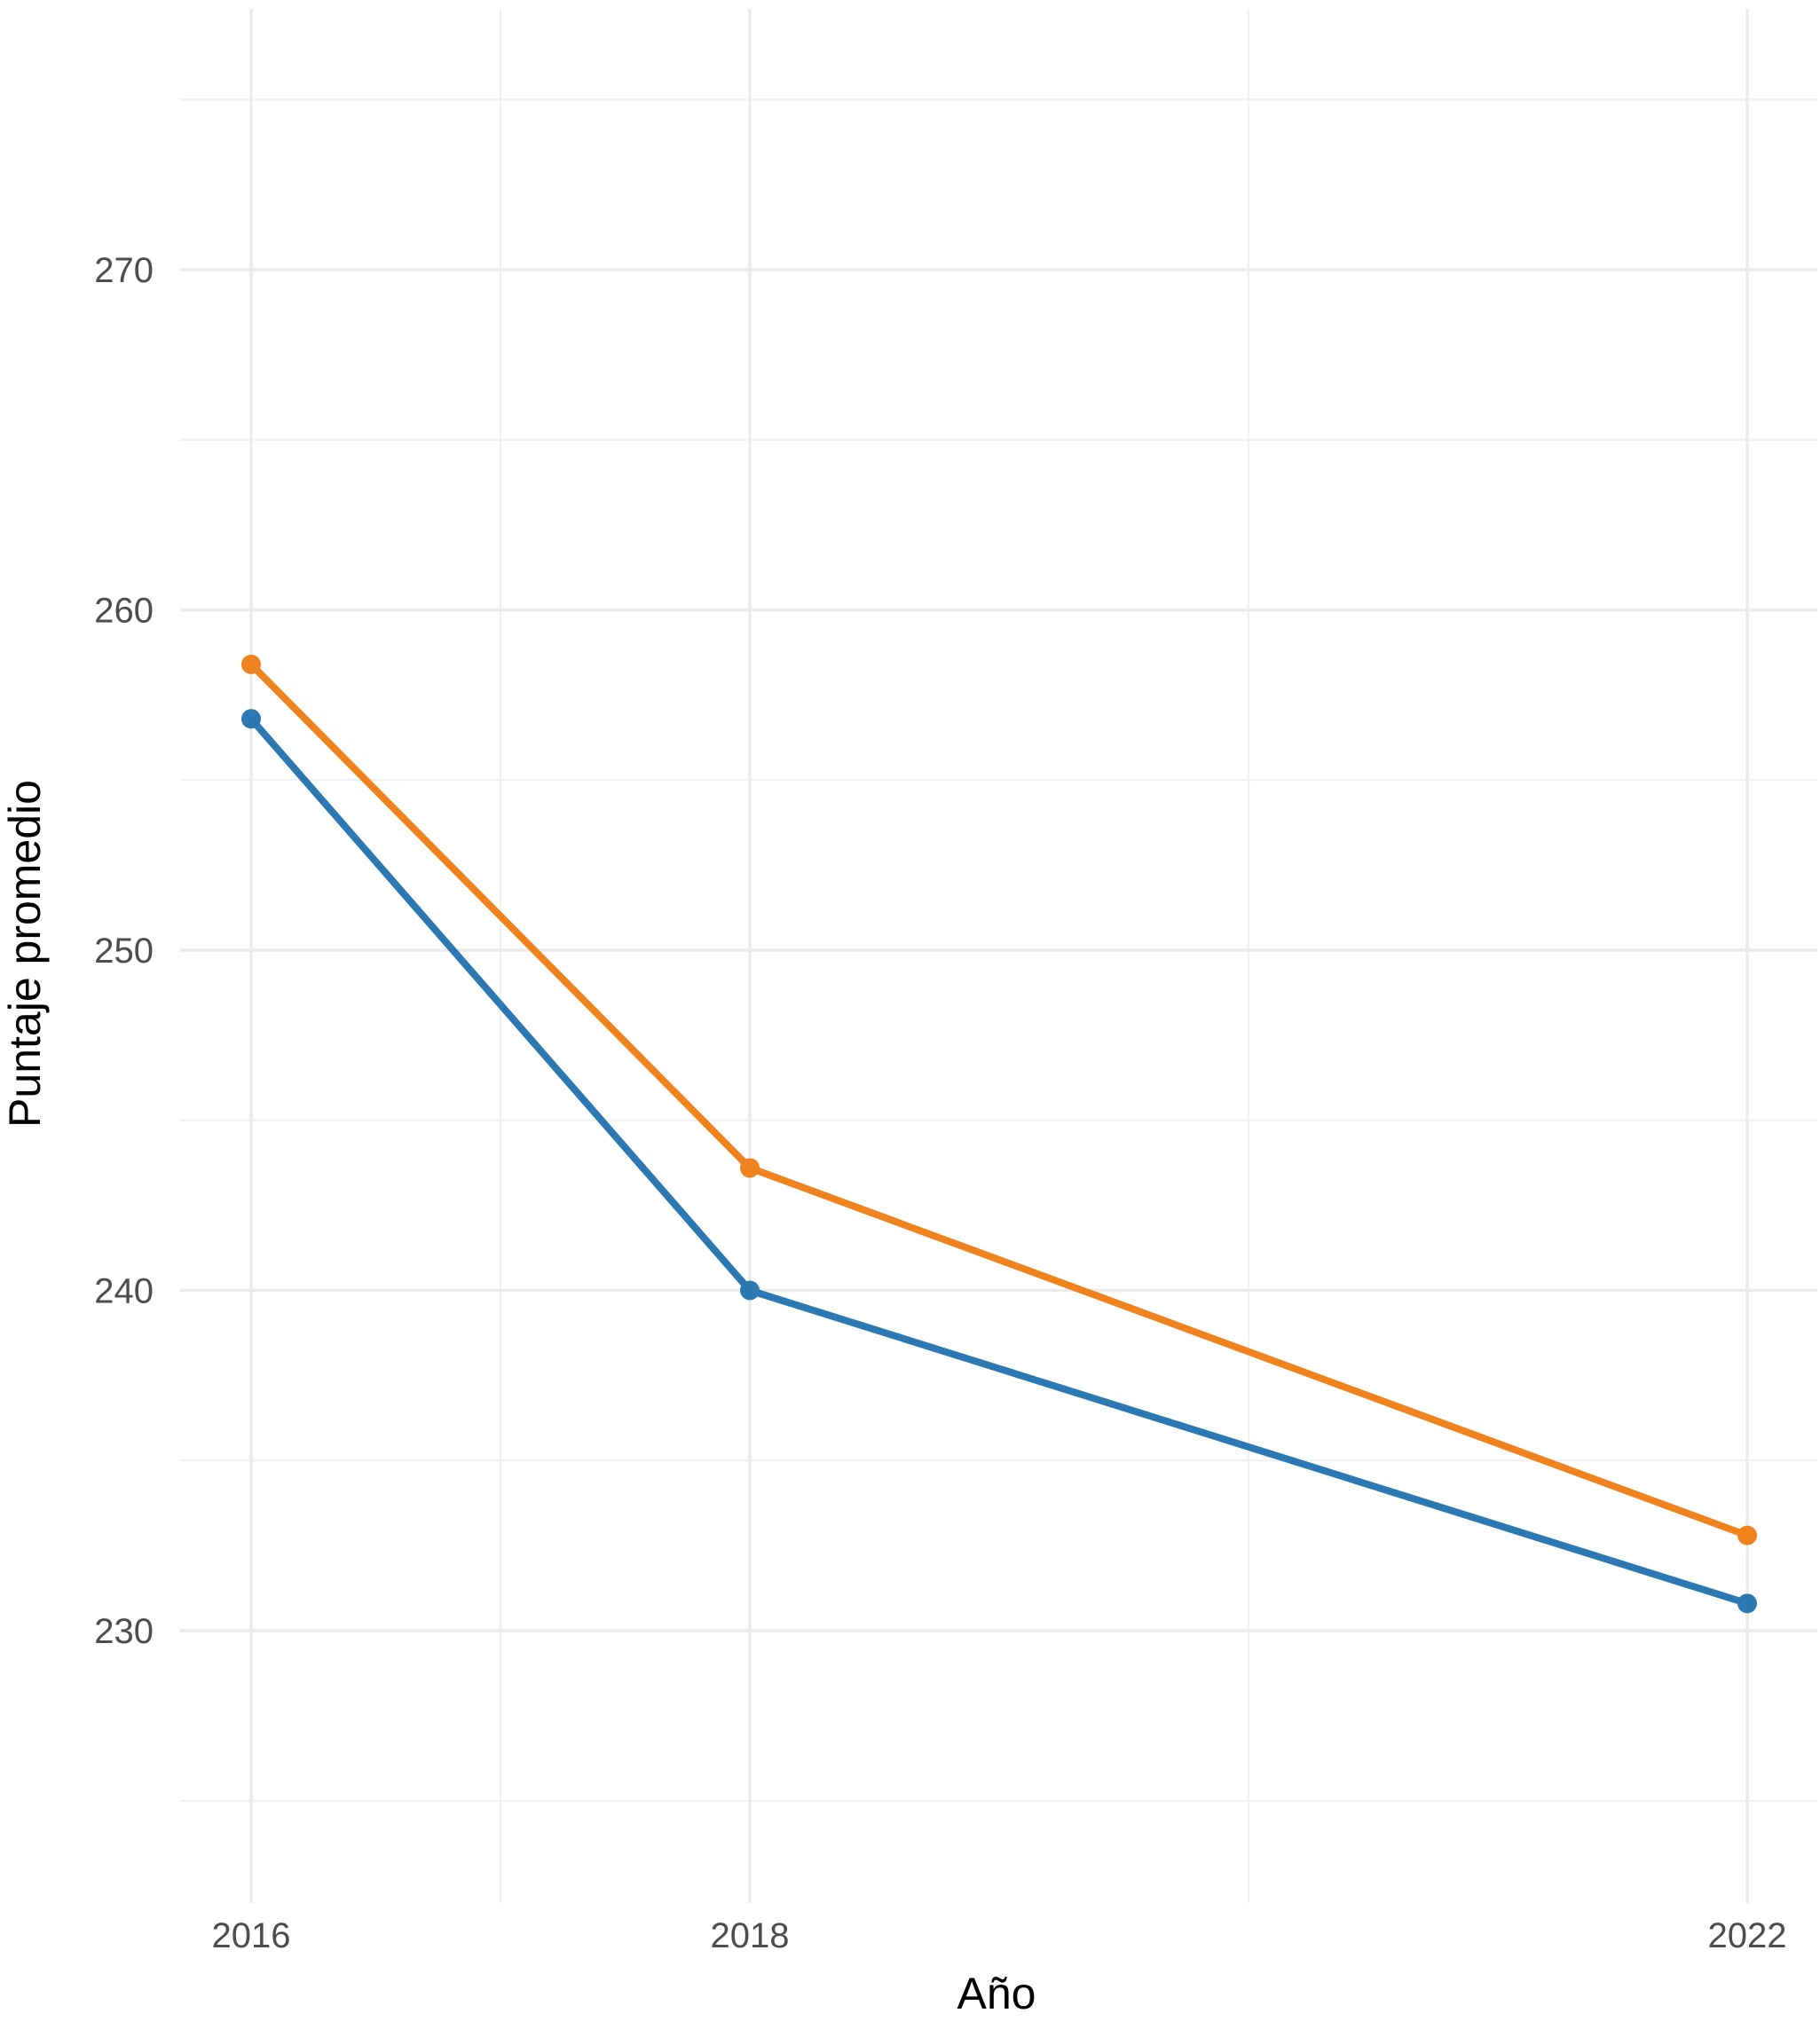 This screenshot has width=1820, height=2029. I want to click on x-axis-tick-labels: 2016 2018 2022, so click(999, 1935).